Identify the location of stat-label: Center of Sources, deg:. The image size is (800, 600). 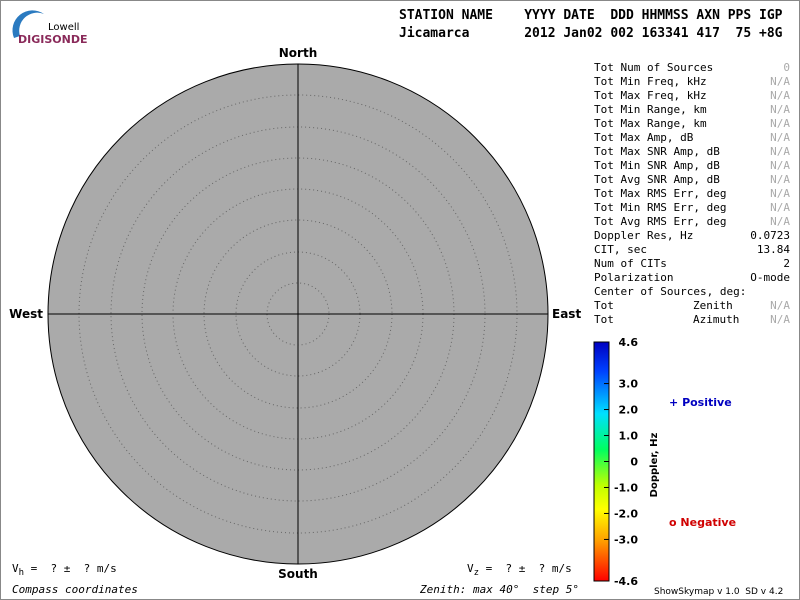
(670, 291).